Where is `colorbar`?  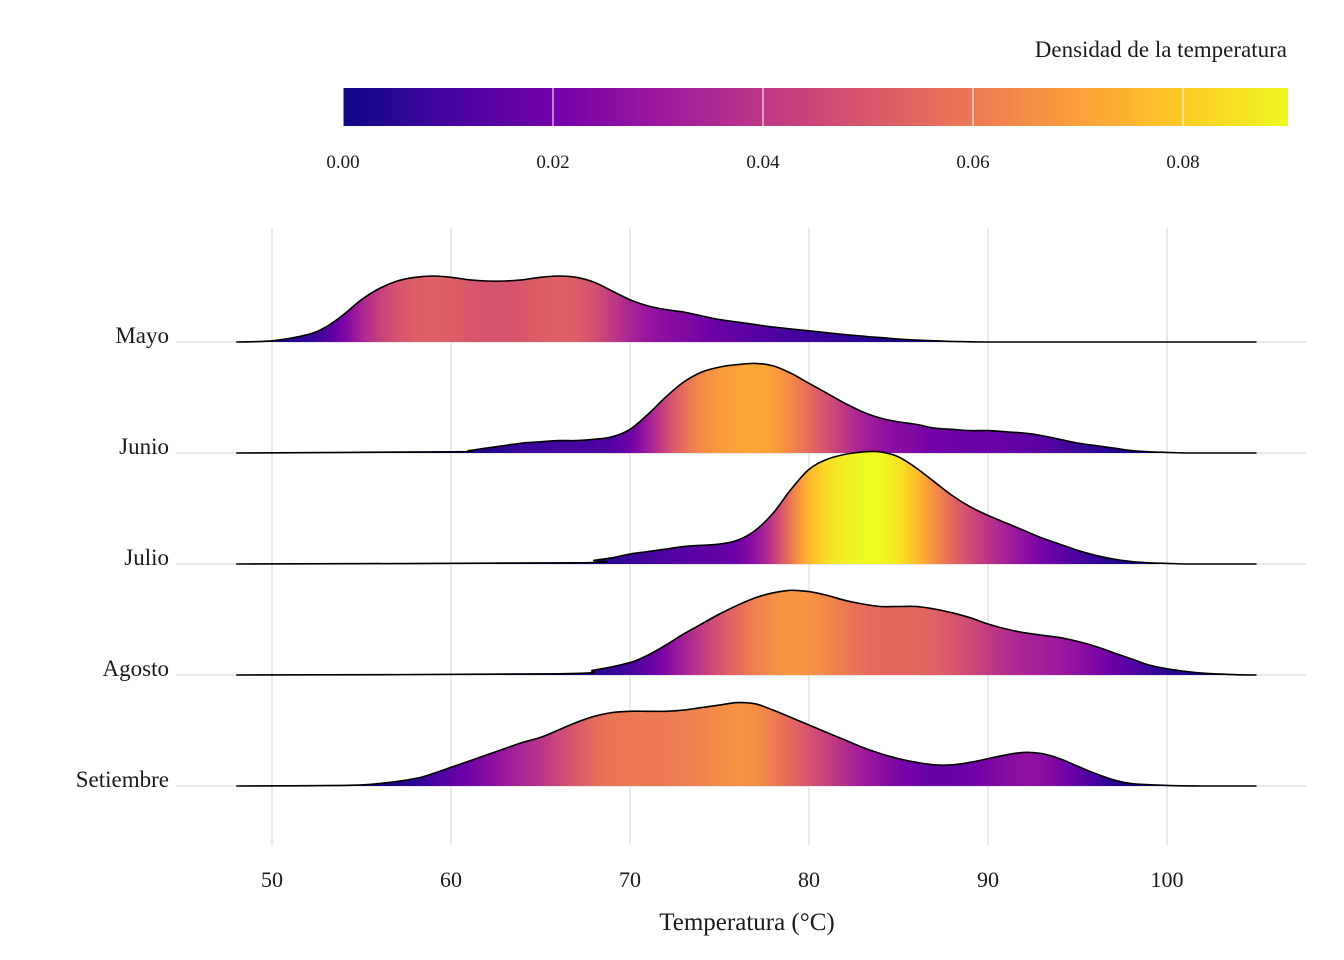
colorbar is located at coordinates (815, 107).